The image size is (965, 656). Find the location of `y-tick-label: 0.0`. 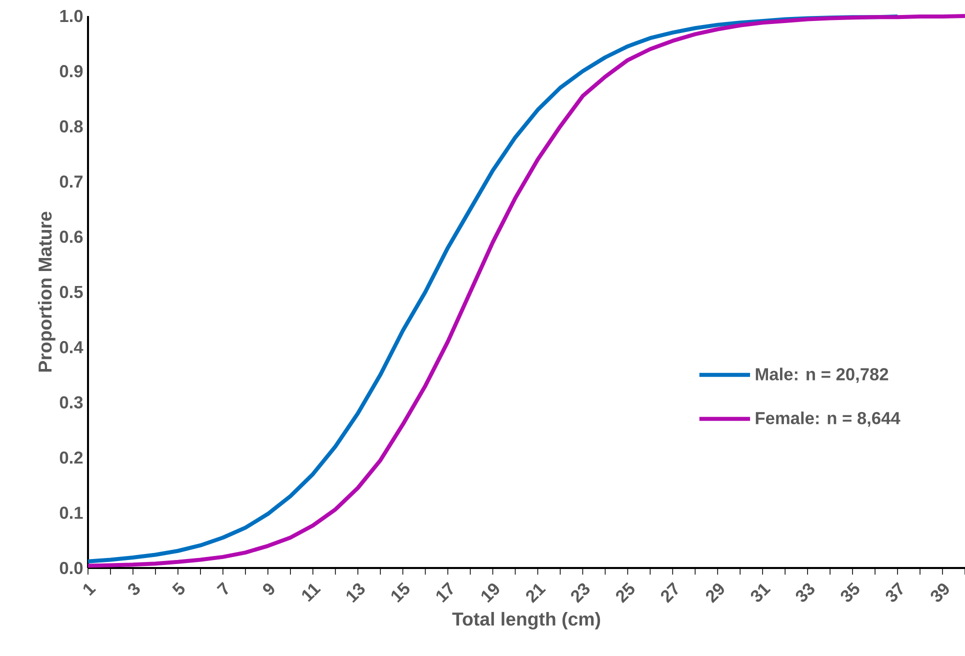

y-tick-label: 0.0 is located at coordinates (71, 568).